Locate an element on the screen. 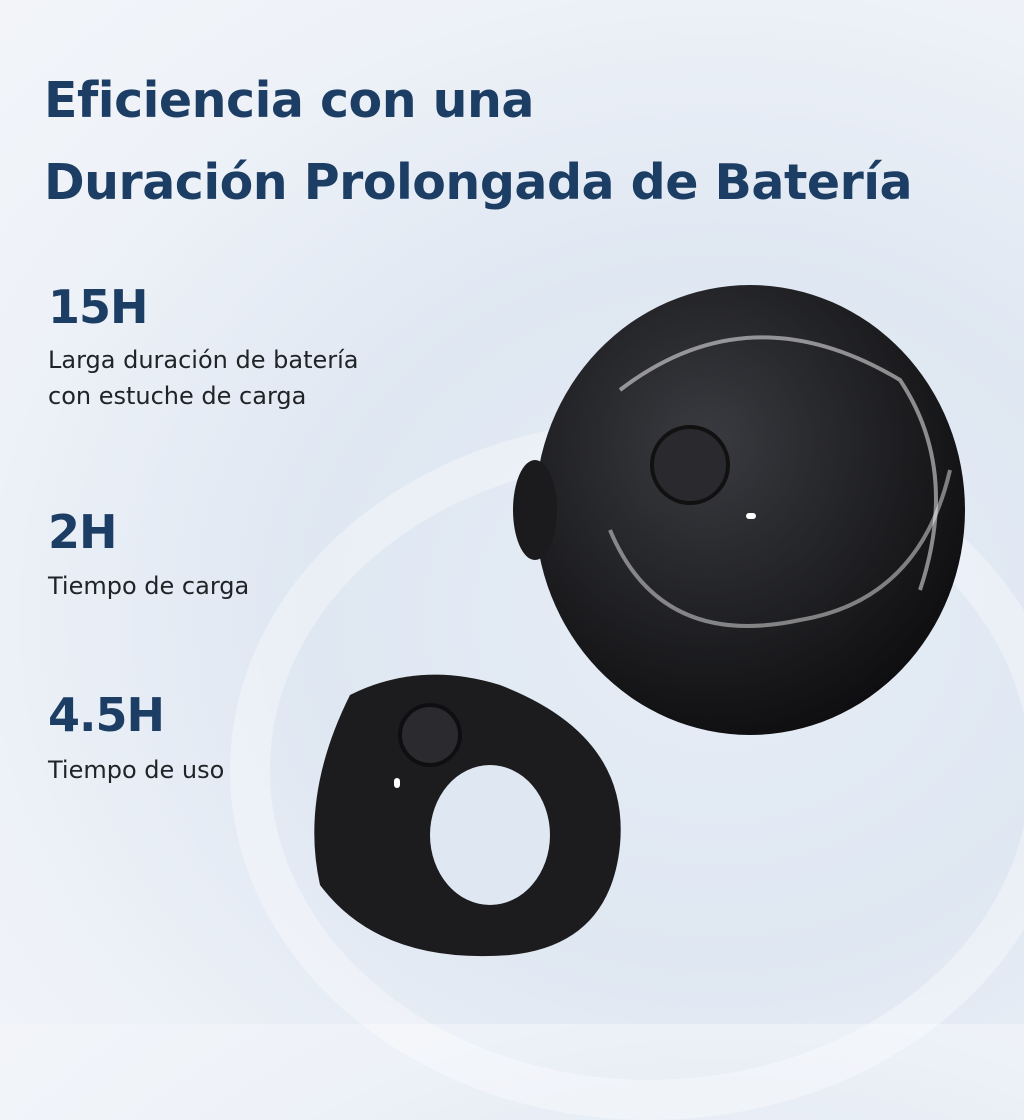 Image resolution: width=1024 pixels, height=1120 pixels. desc-line: Larga duración de batería is located at coordinates (203, 360).